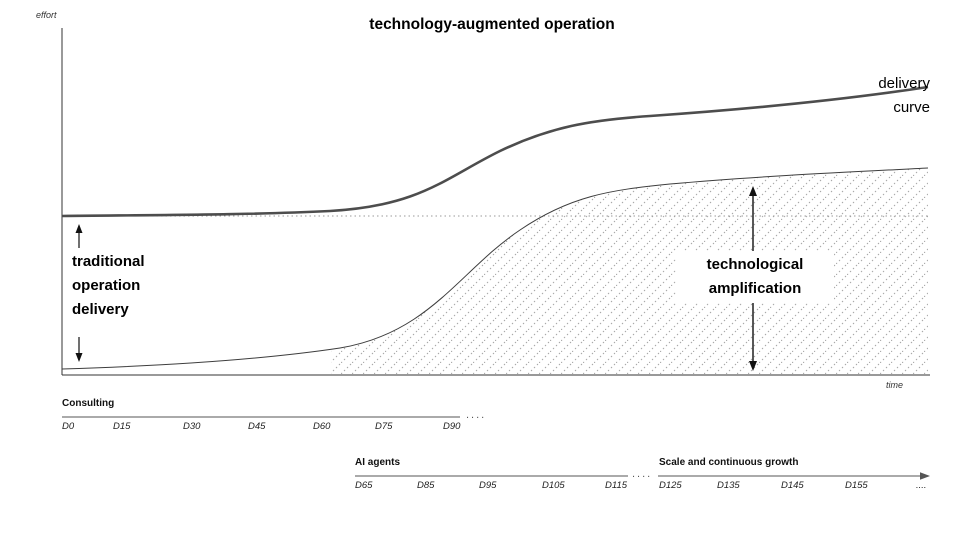 The width and height of the screenshot is (960, 540). I want to click on consulting-tick-d15: D15, so click(122, 426).